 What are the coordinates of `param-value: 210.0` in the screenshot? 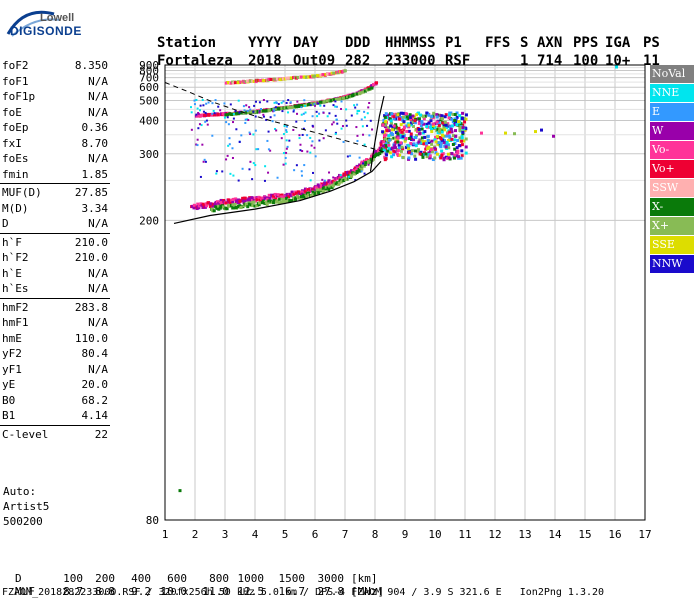 It's located at (91, 257).